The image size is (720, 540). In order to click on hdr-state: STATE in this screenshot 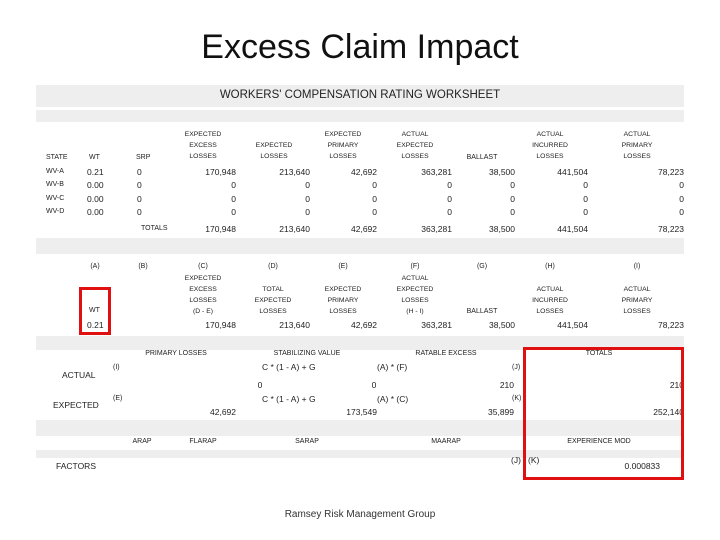, I will do `click(57, 157)`.